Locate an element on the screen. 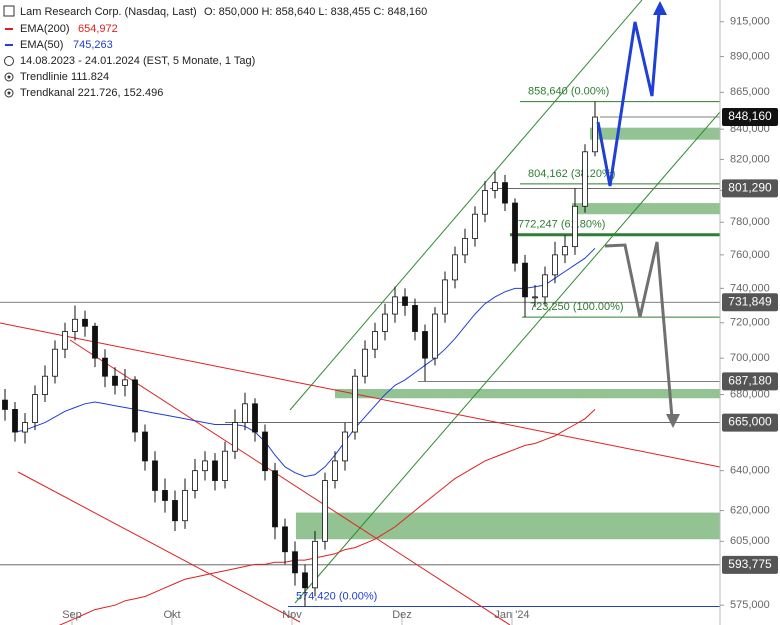 This screenshot has width=780, height=625. price-label: 801,290 is located at coordinates (750, 188).